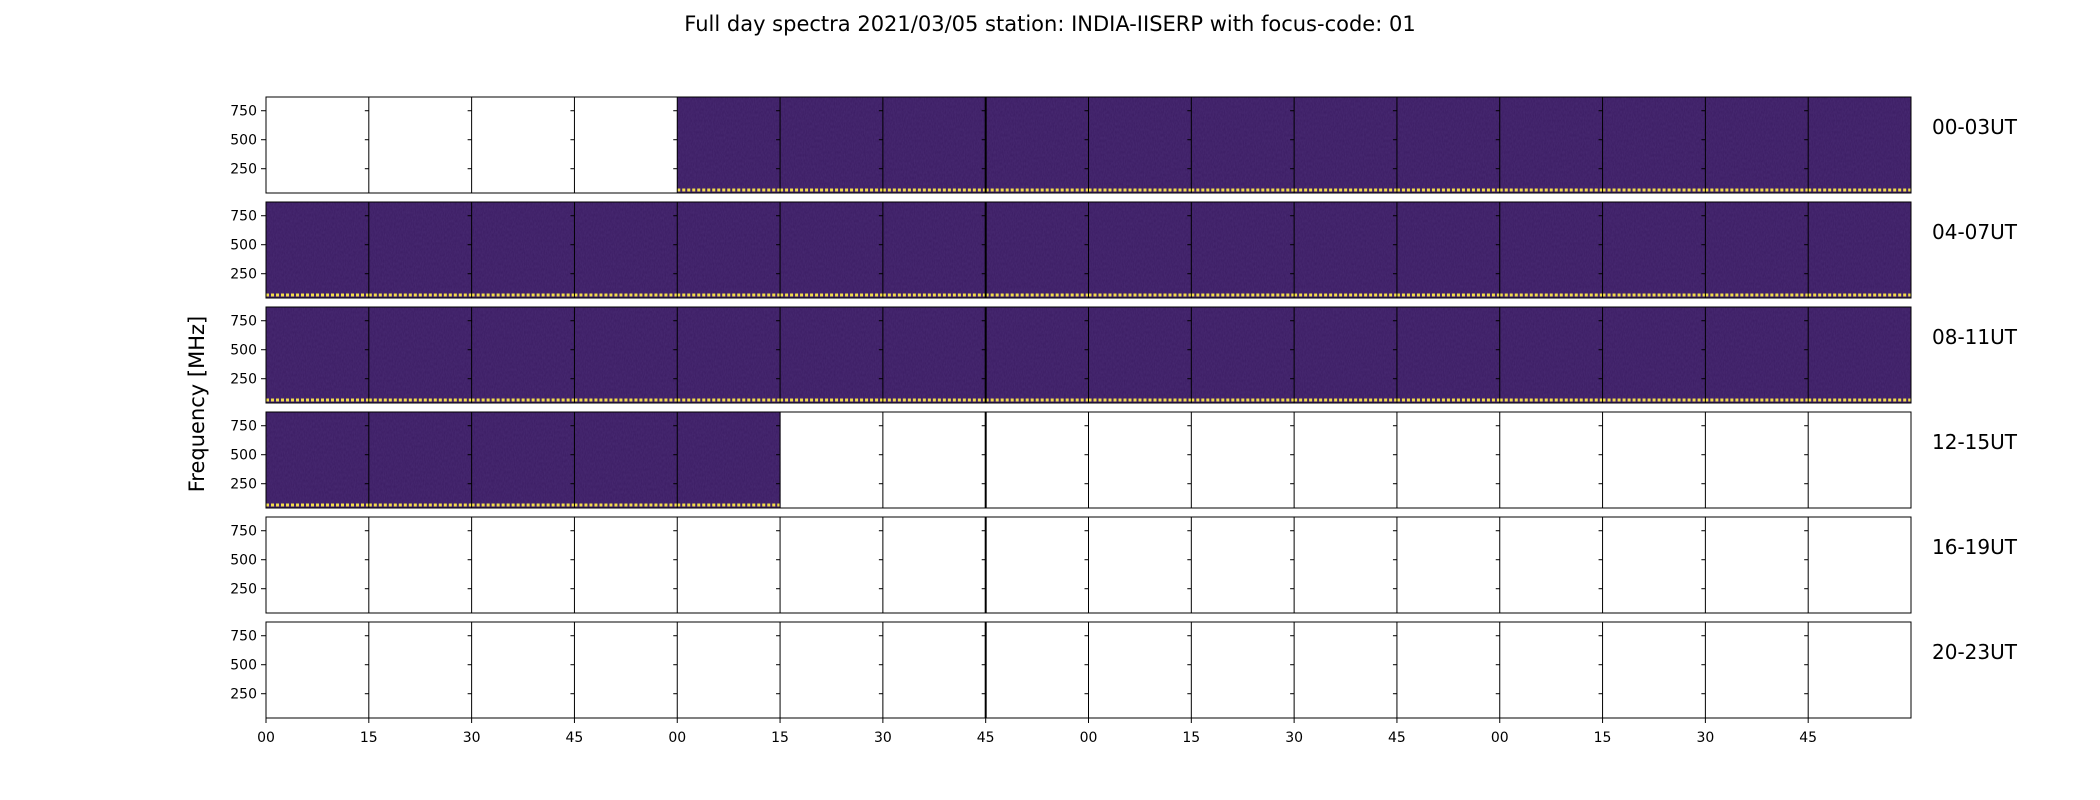 Image resolution: width=2100 pixels, height=800 pixels. Describe the element at coordinates (1975, 337) in the screenshot. I see `row-label: 08-11UT` at that location.